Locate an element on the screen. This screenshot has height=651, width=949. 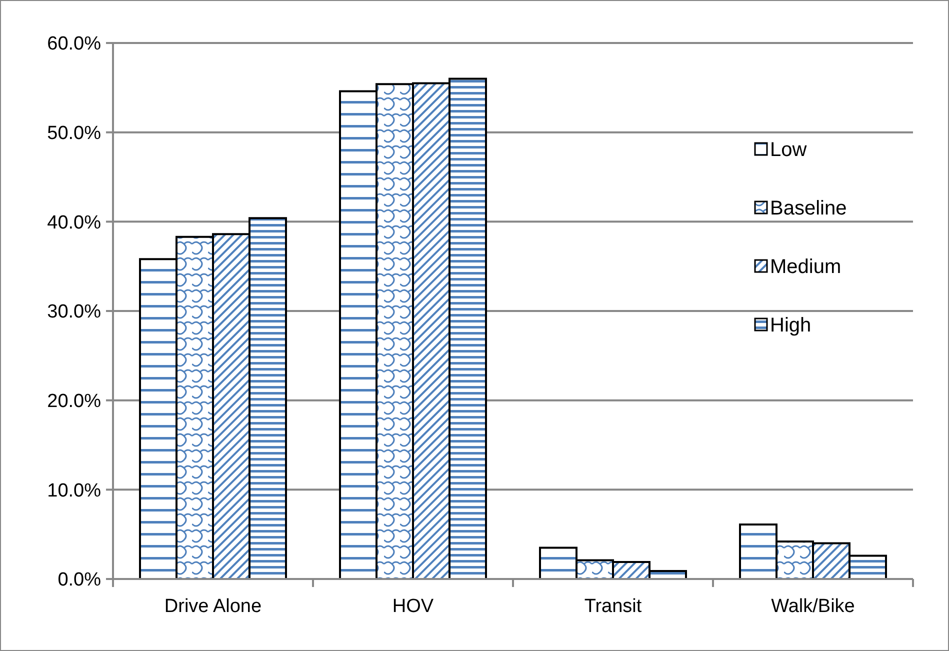
y-tick-label: 10.0% is located at coordinates (74, 491).